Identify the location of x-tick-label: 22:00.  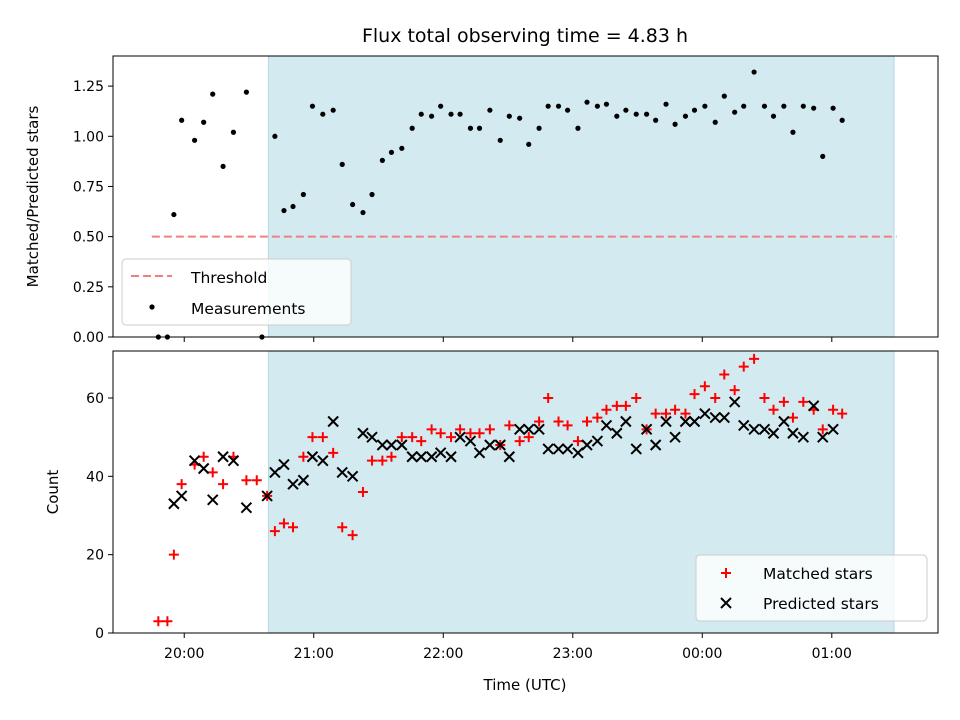
(443, 654).